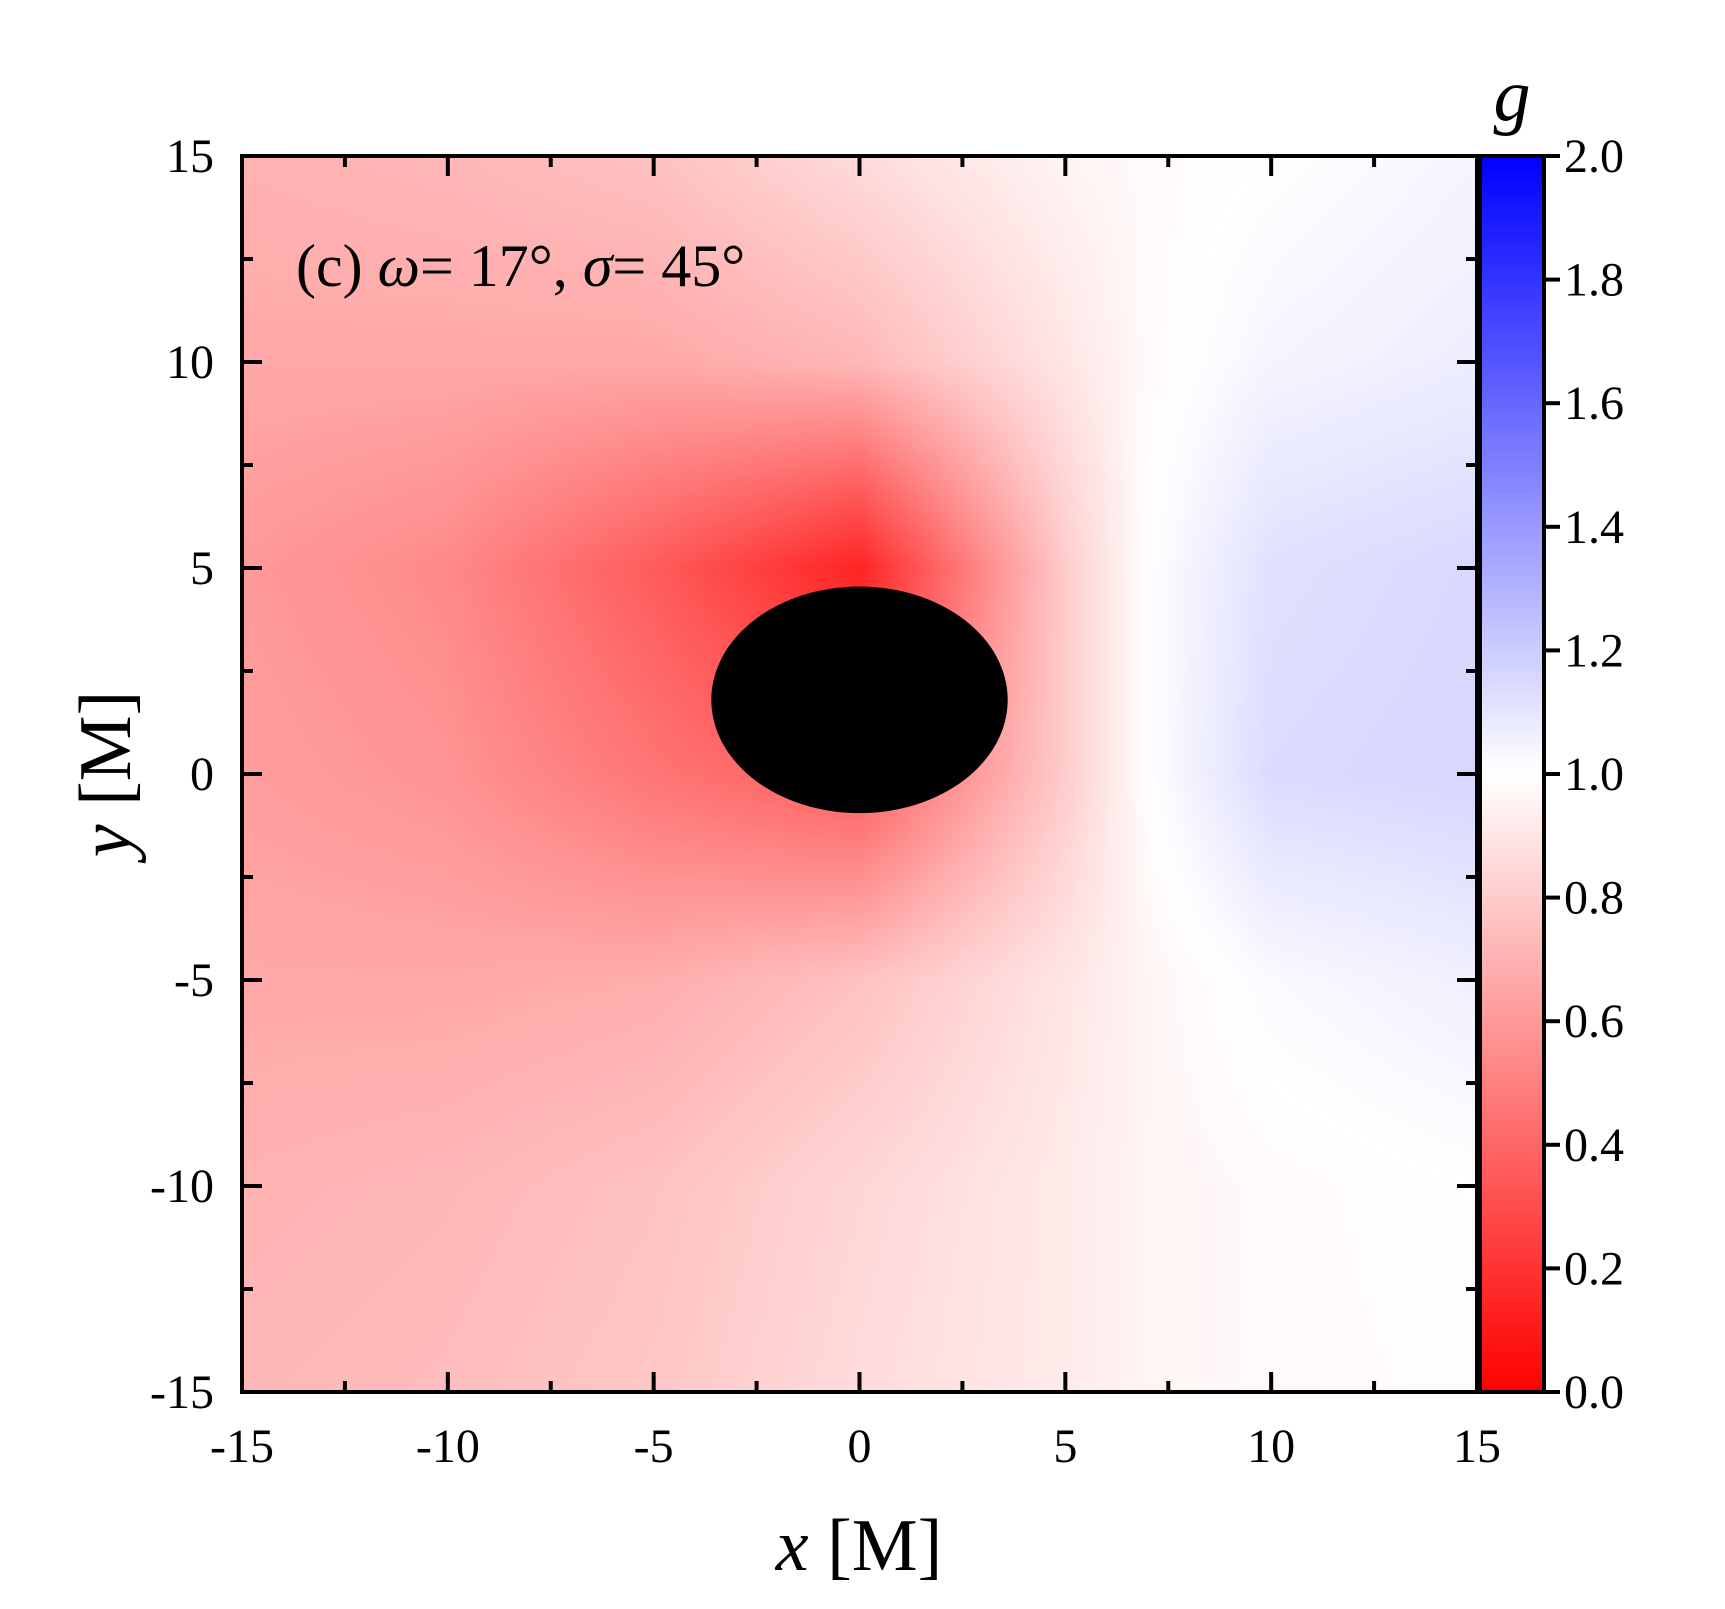 The image size is (1725, 1609). I want to click on y-tick-label: 5, so click(202, 568).